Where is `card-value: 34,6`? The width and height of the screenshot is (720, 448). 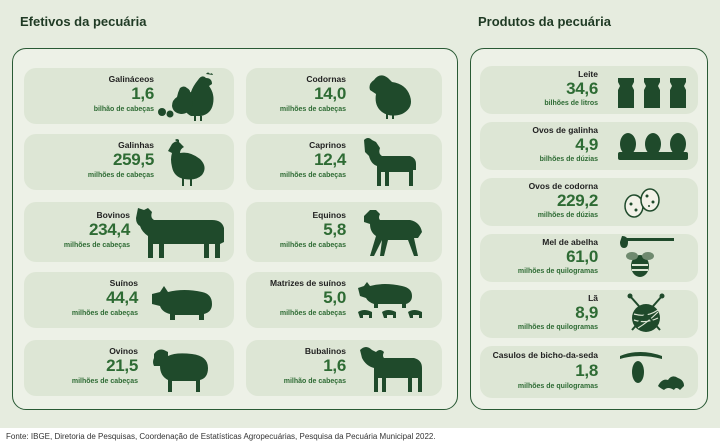
card-value: 34,6 is located at coordinates (582, 88).